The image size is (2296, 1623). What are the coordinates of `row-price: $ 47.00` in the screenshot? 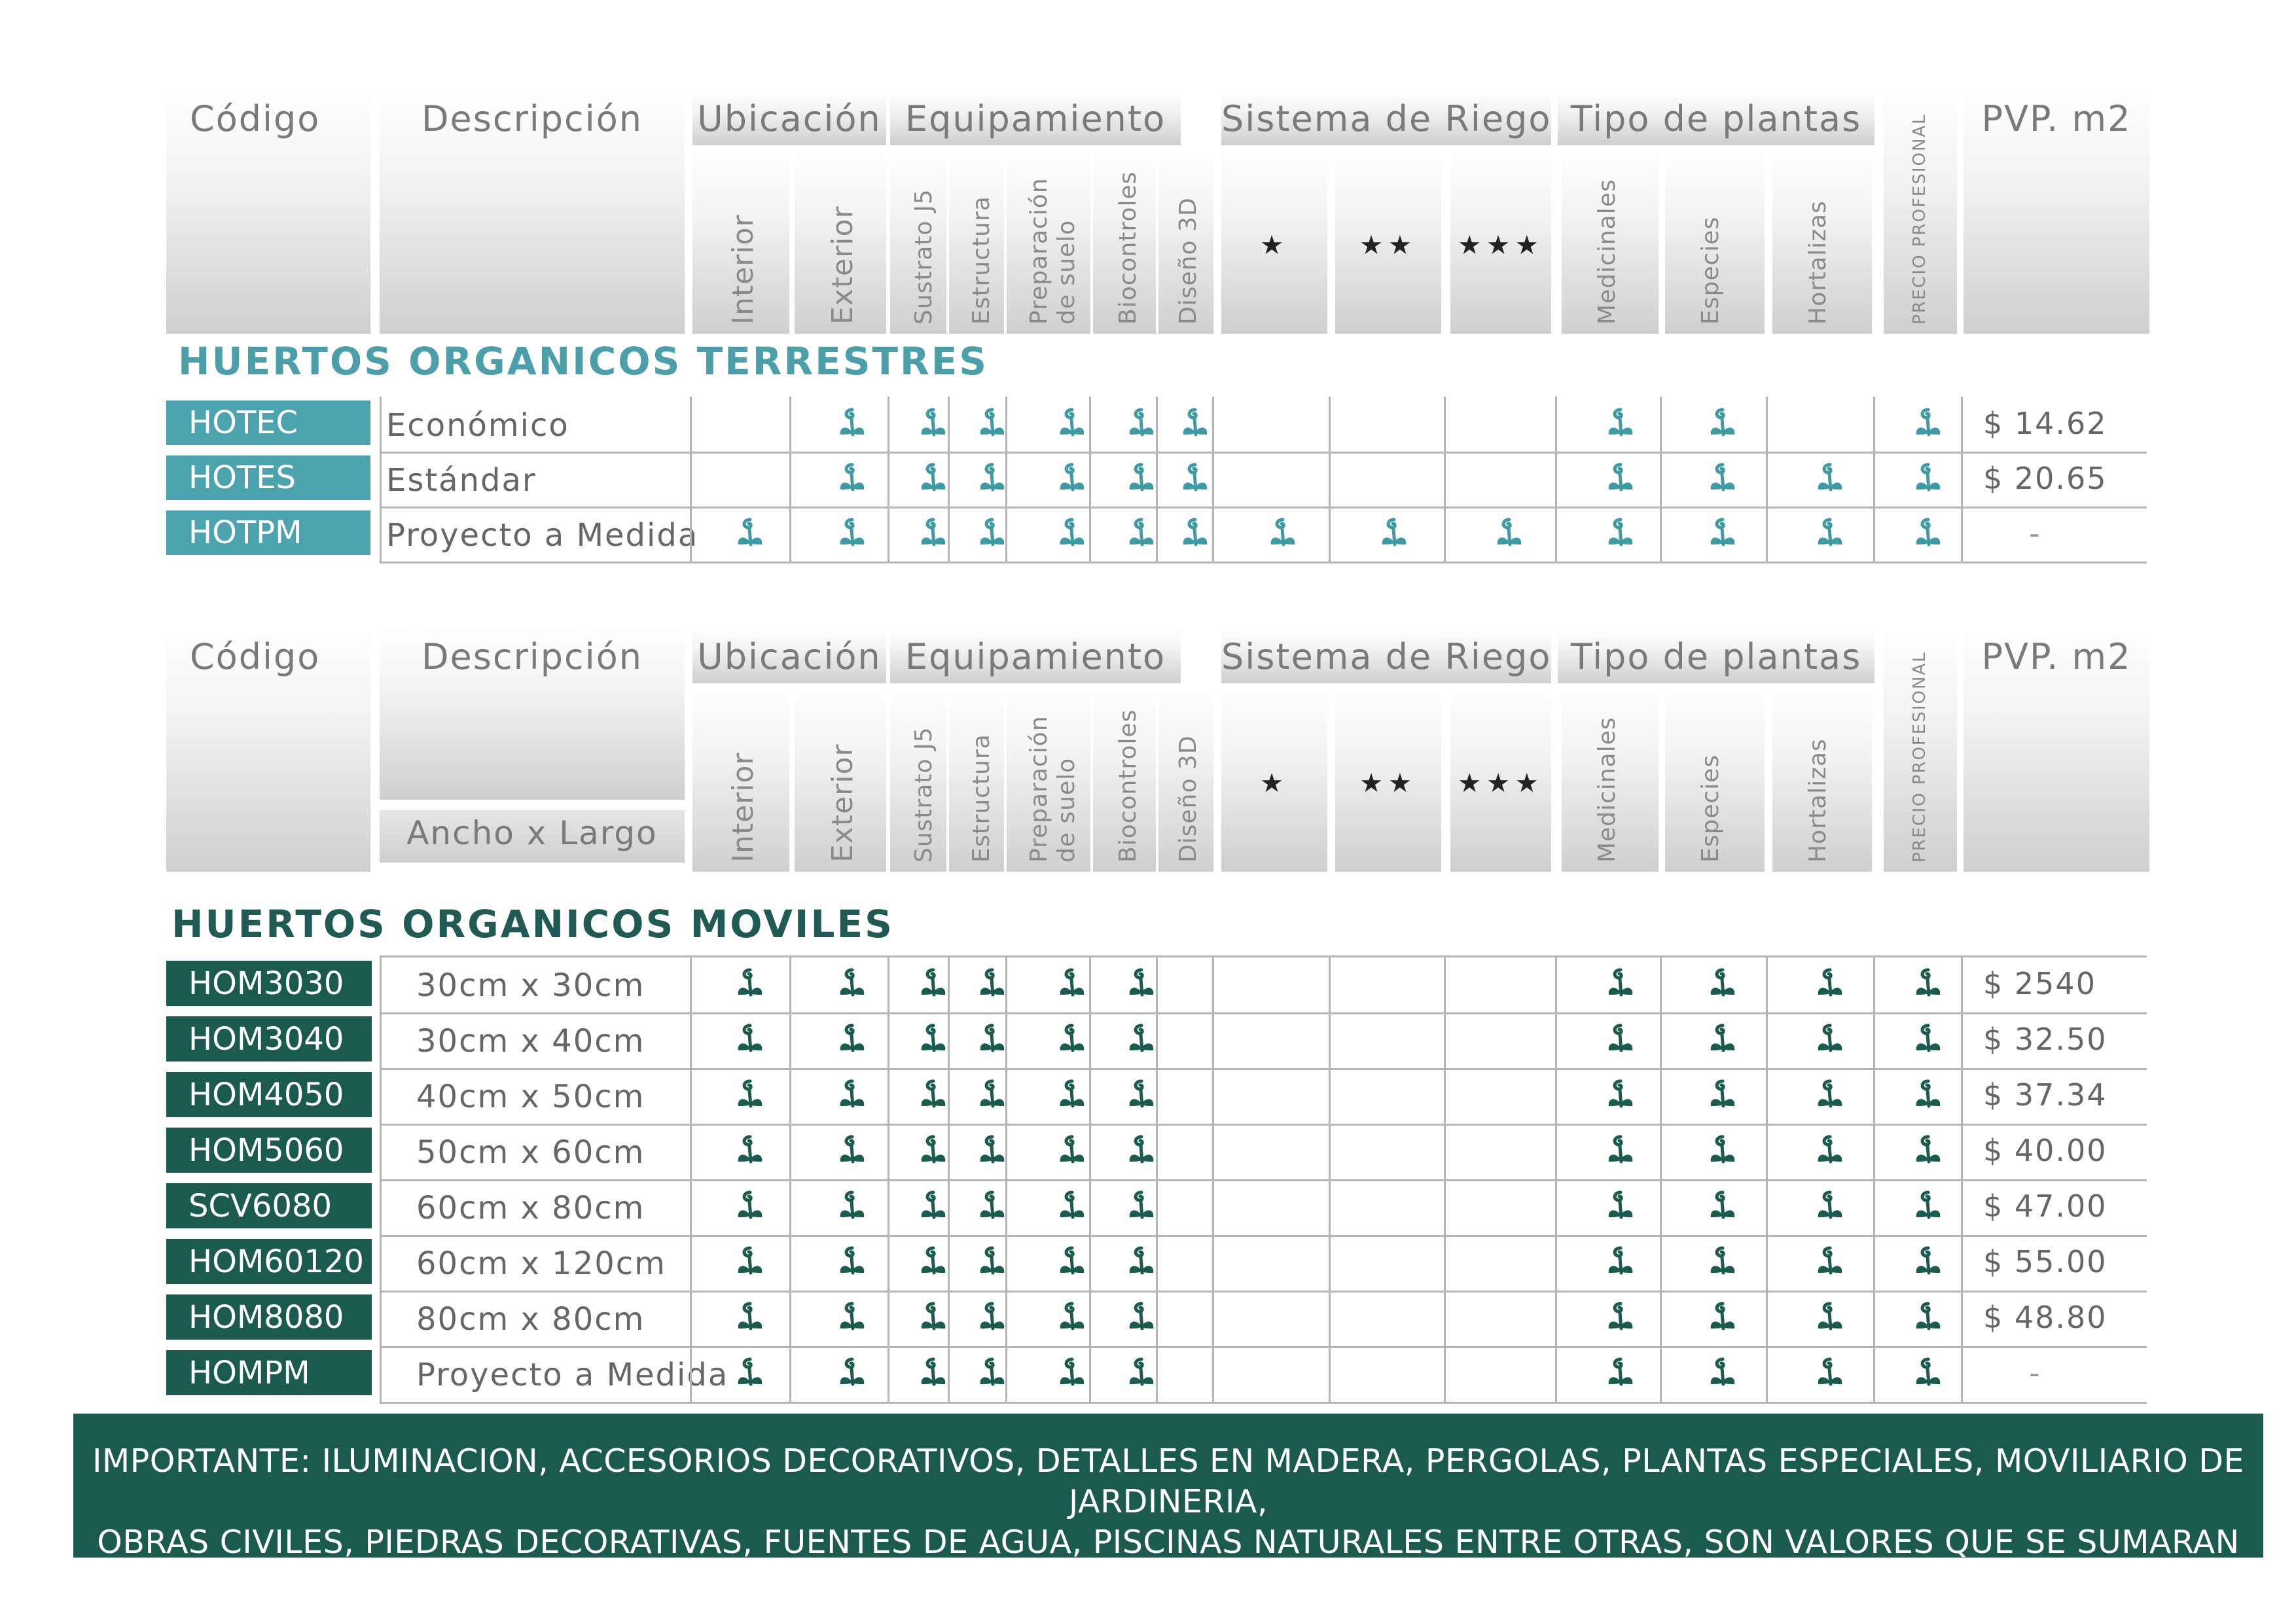 It's located at (2046, 1206).